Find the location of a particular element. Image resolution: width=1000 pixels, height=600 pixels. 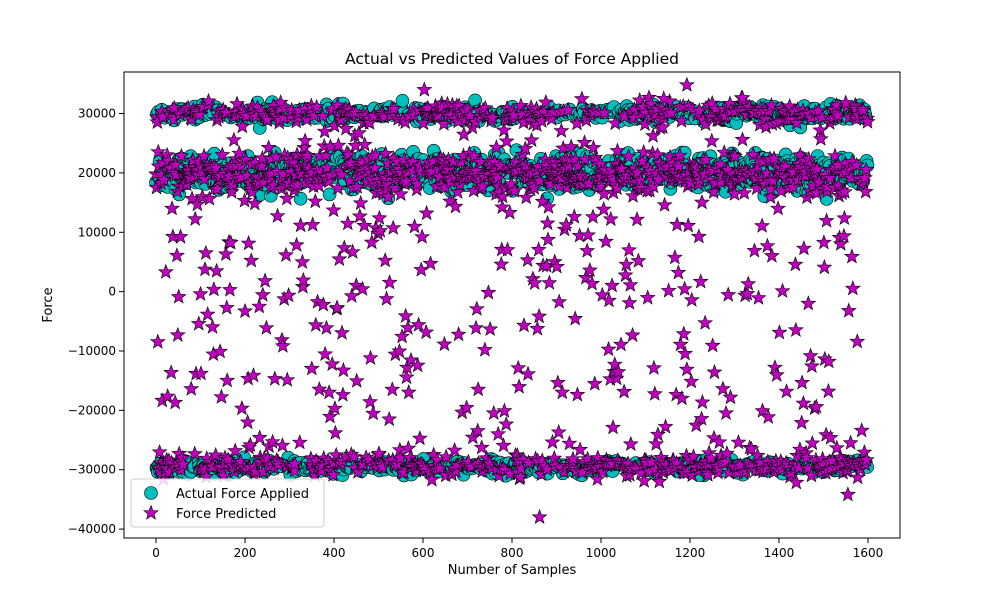

x-axis-ticks: 0 200 400 600 800 1000 1200 1400 1600 is located at coordinates (517, 549).